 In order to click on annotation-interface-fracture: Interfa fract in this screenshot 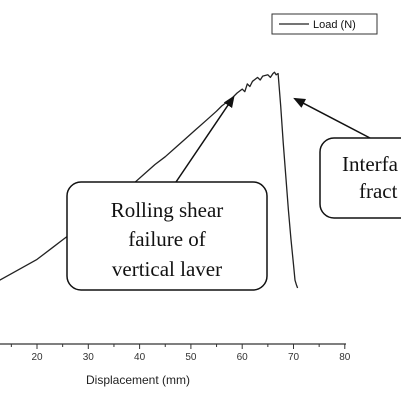, I will do `click(347, 158)`.